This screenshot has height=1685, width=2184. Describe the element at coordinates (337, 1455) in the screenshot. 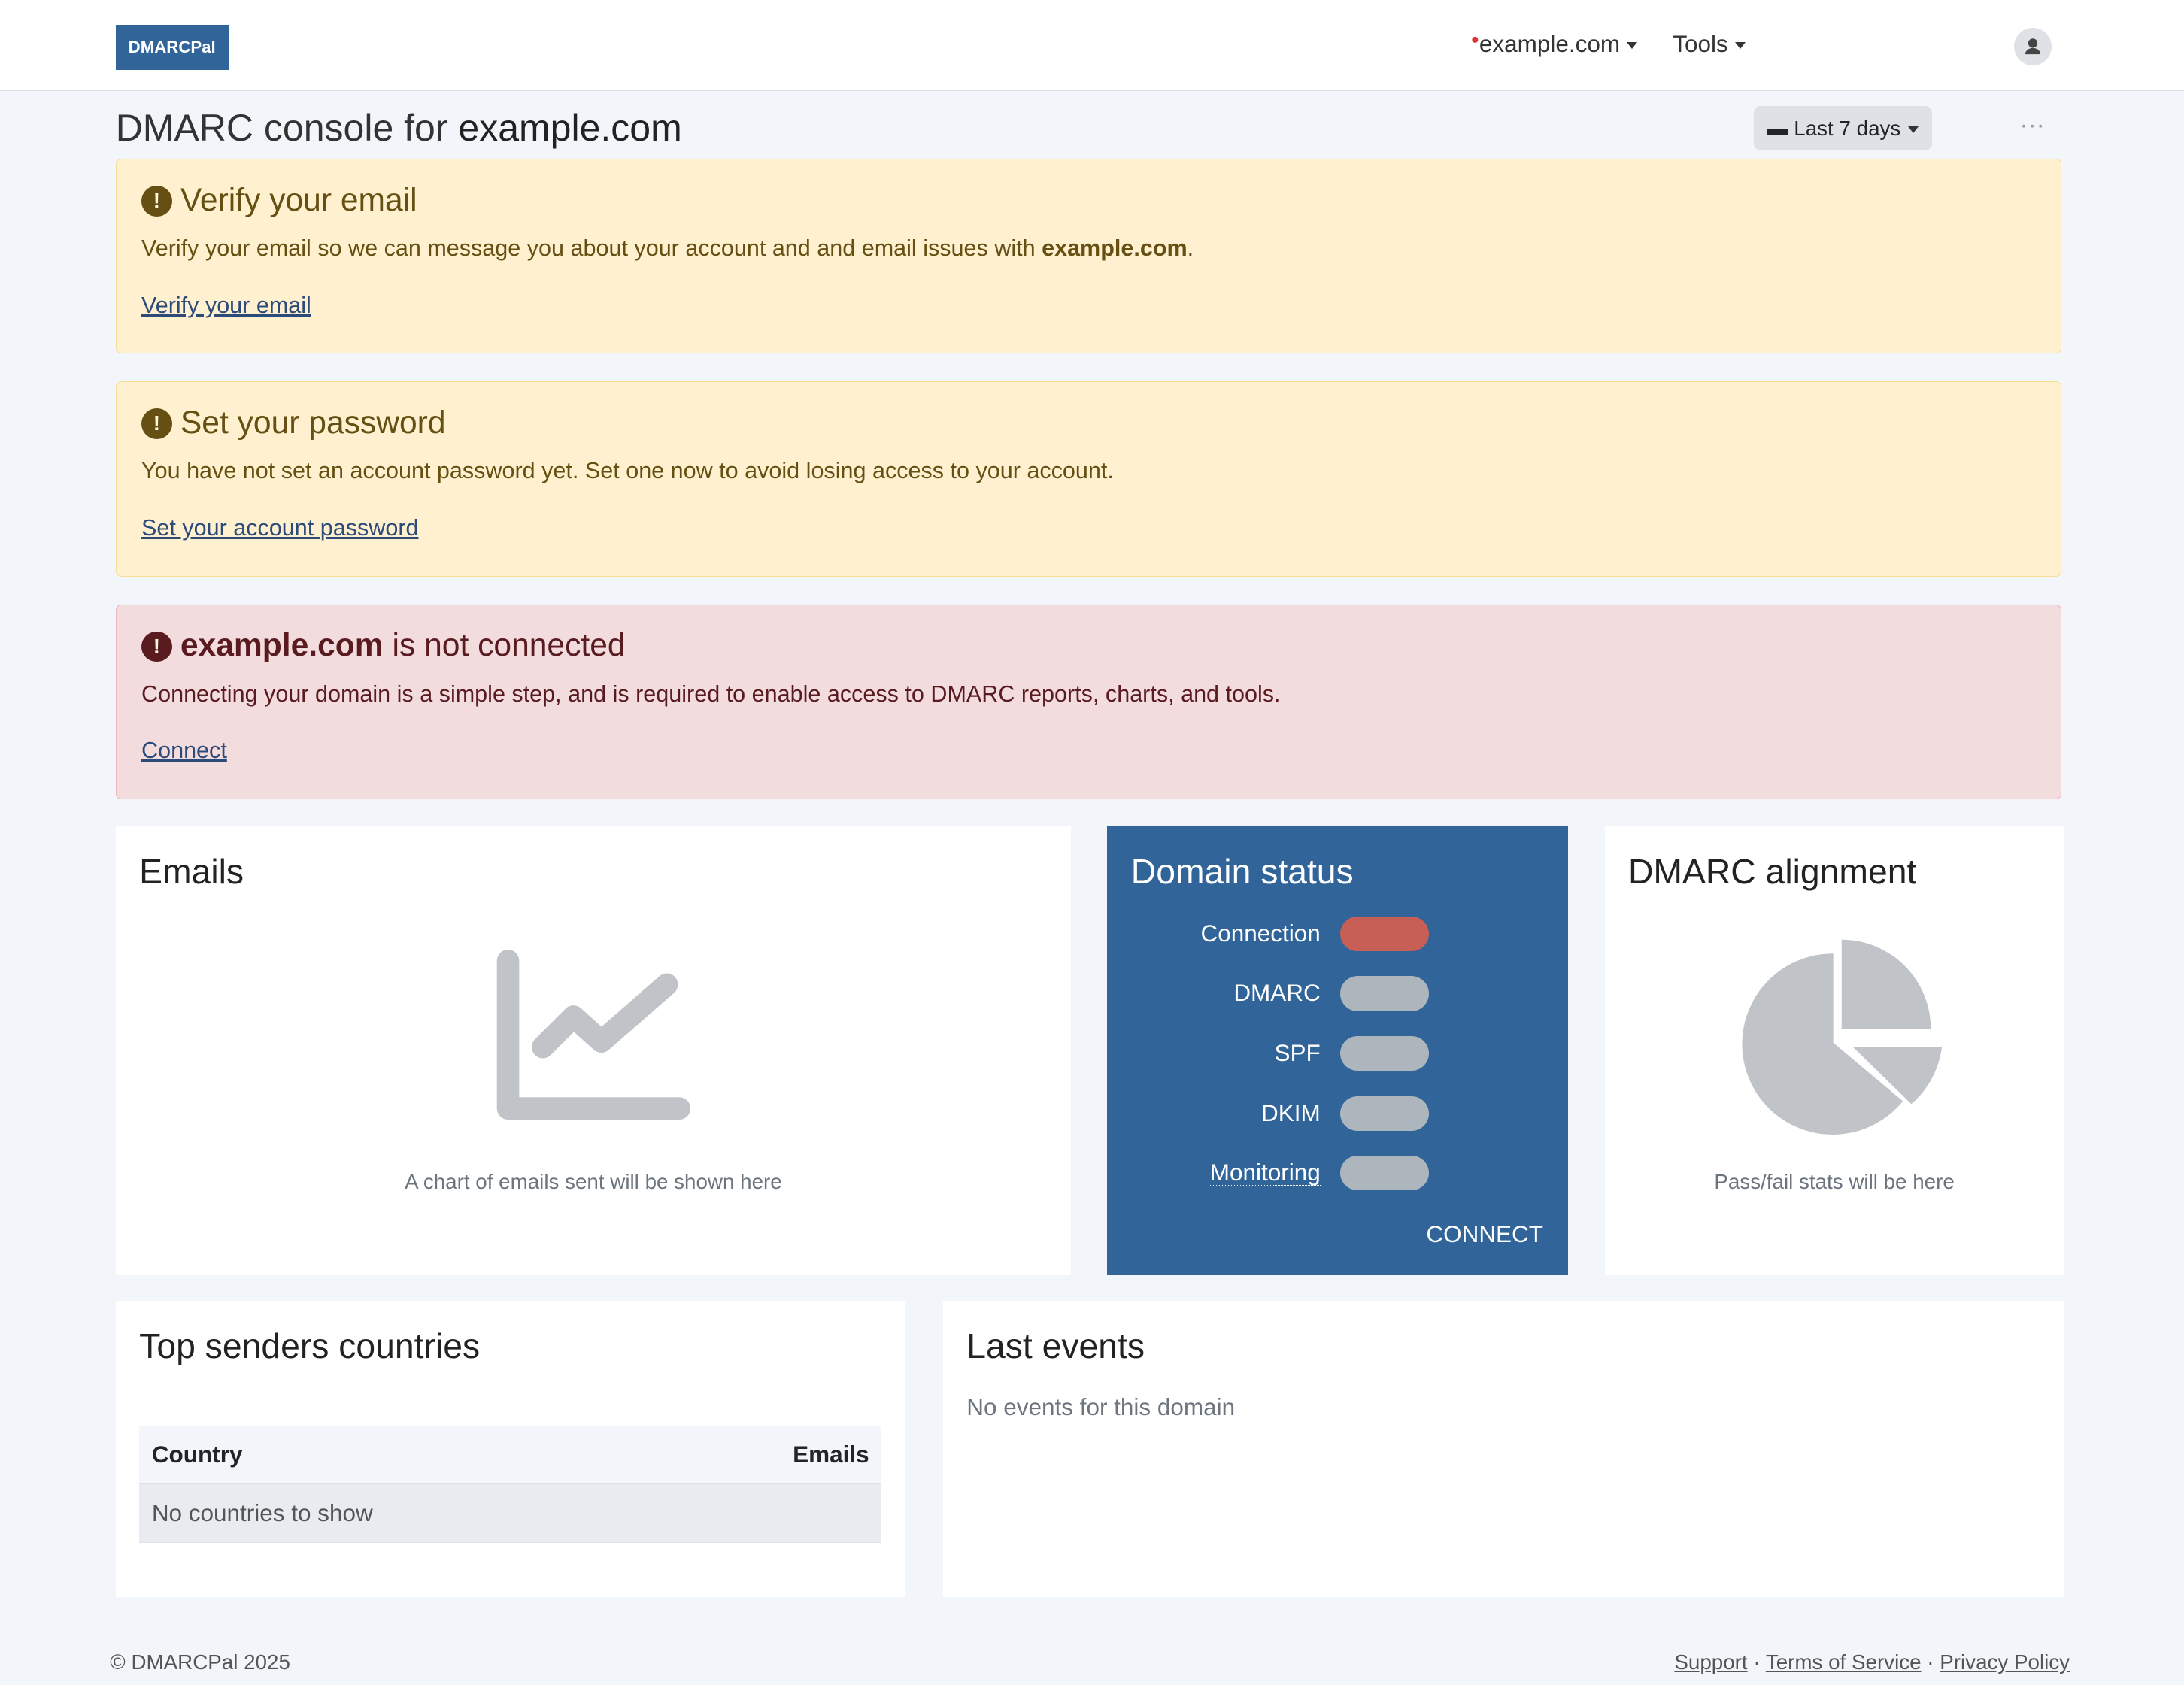

I see `column-header-country: Country` at that location.